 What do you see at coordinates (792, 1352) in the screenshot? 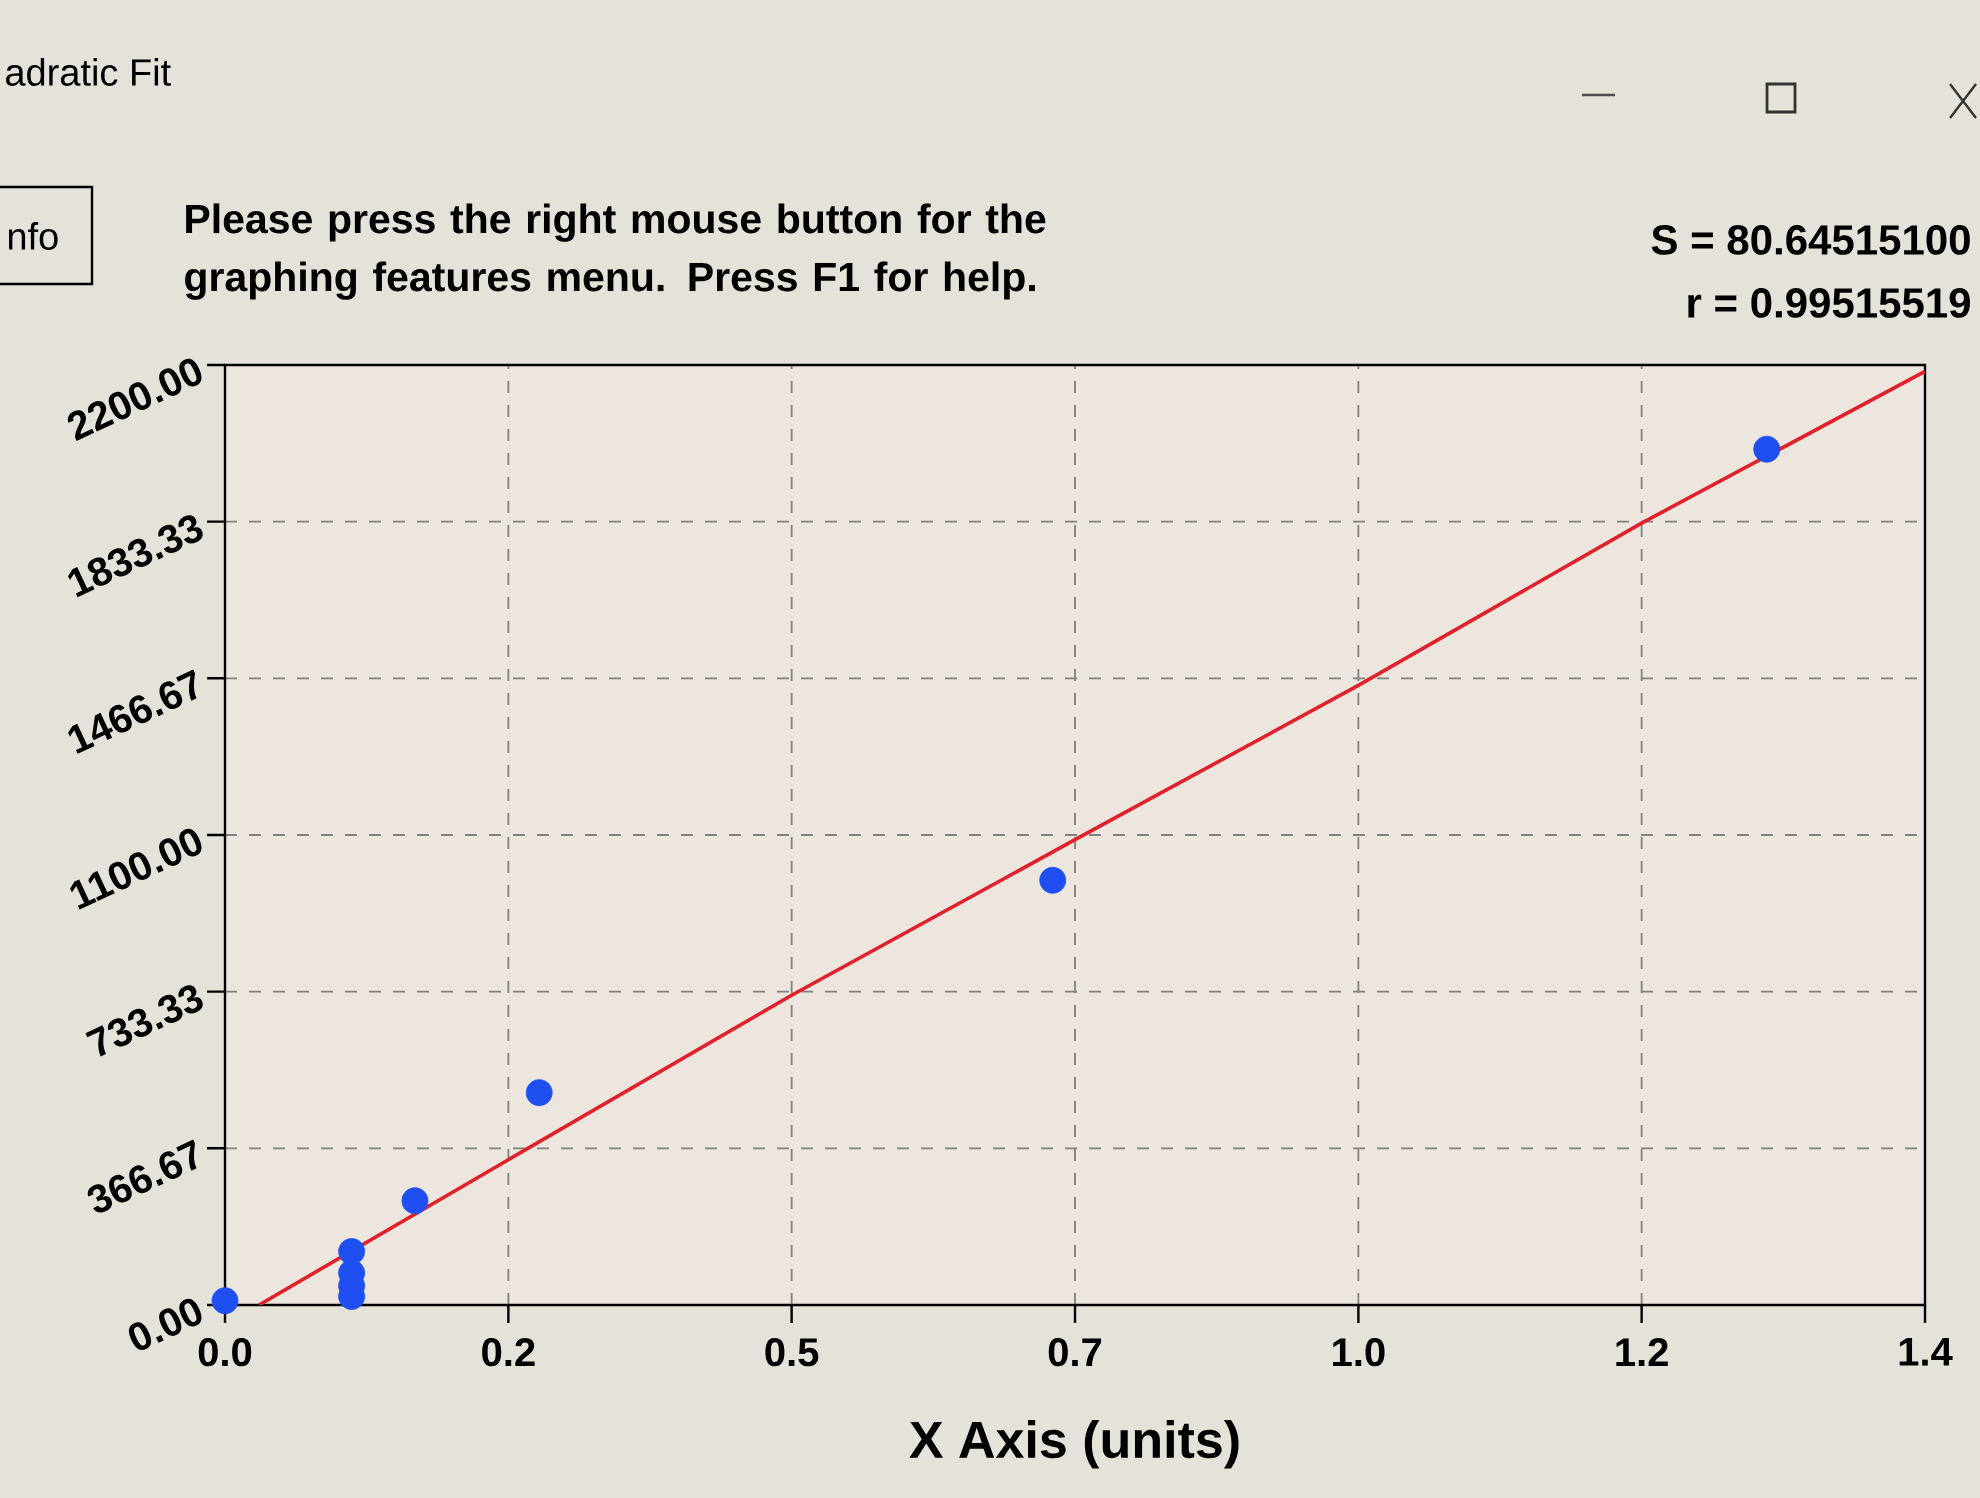
I see `x-tick-label: 0.5` at bounding box center [792, 1352].